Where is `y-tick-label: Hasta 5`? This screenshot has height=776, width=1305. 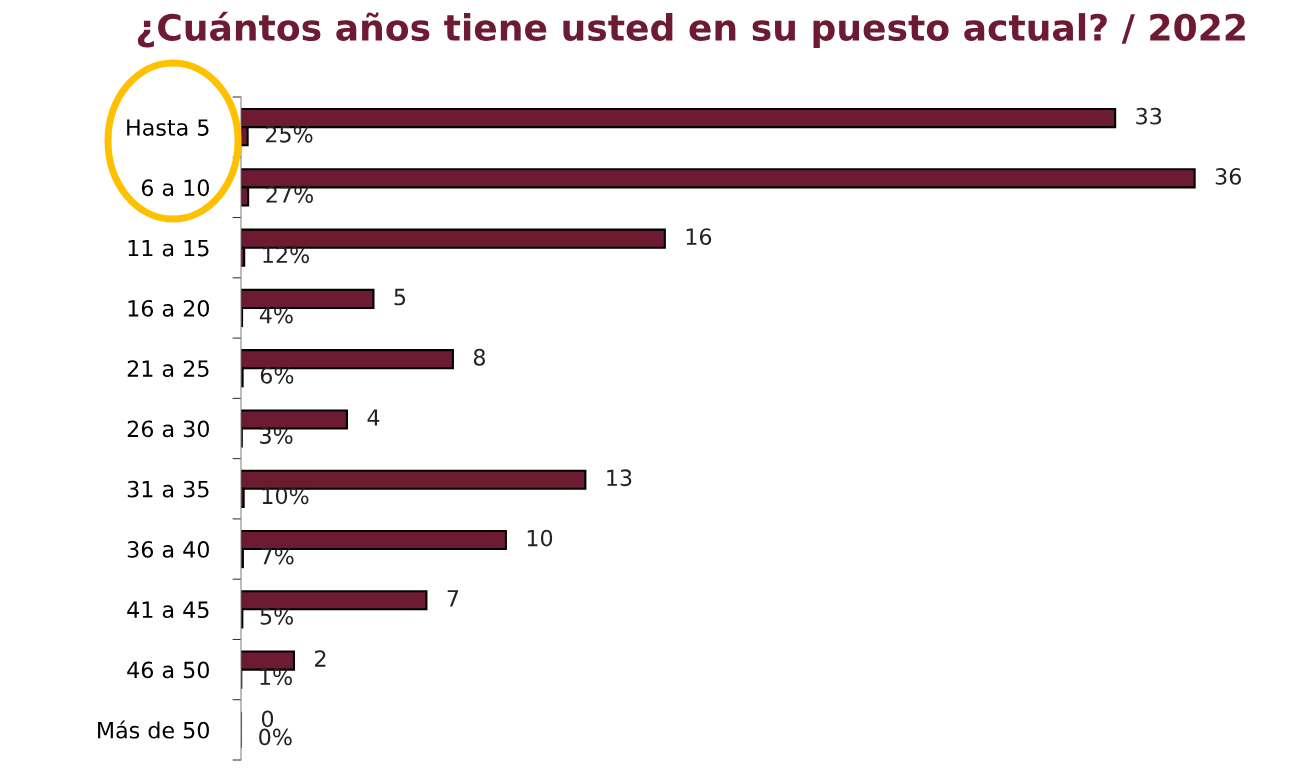 y-tick-label: Hasta 5 is located at coordinates (168, 127).